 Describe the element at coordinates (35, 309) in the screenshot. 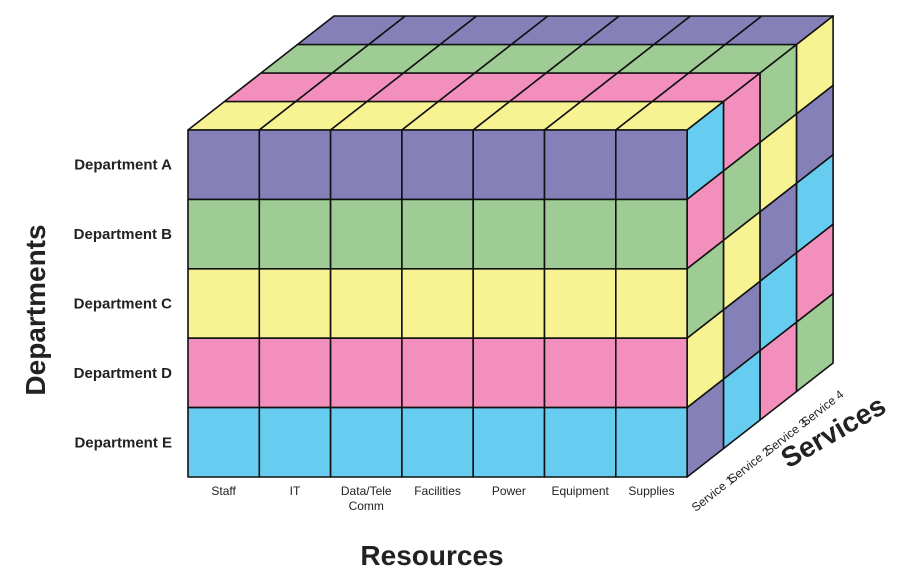

I see `departments-axis-title: Departments` at that location.